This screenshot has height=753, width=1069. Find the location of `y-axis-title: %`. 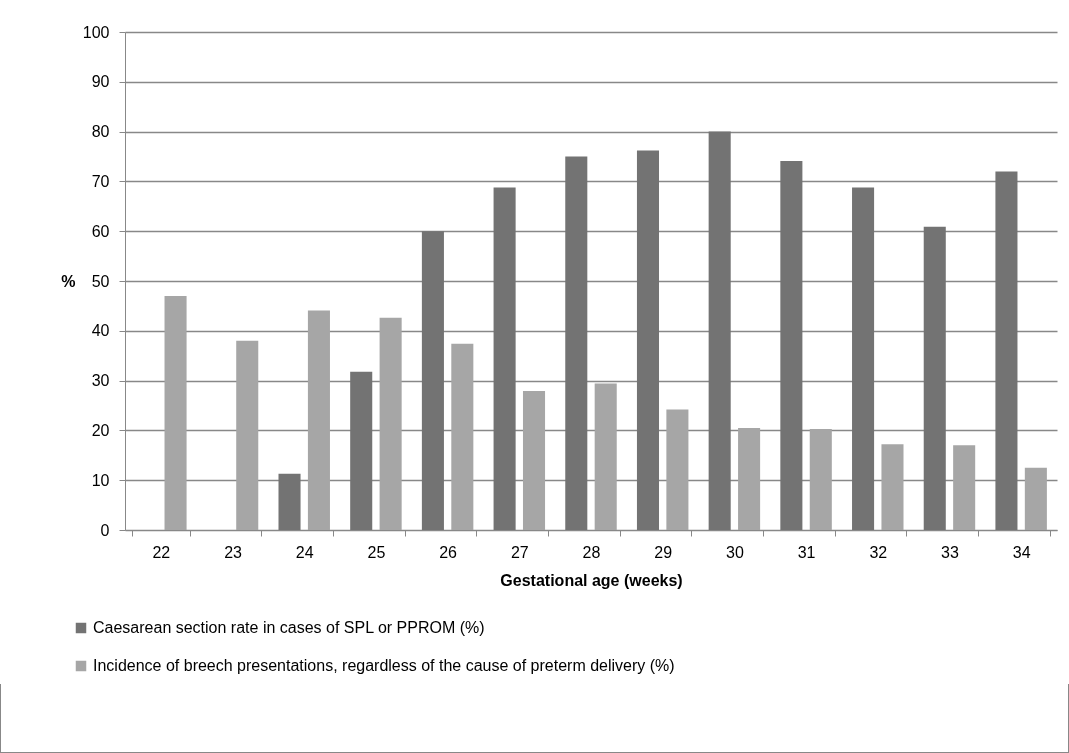

y-axis-title: % is located at coordinates (68, 281).